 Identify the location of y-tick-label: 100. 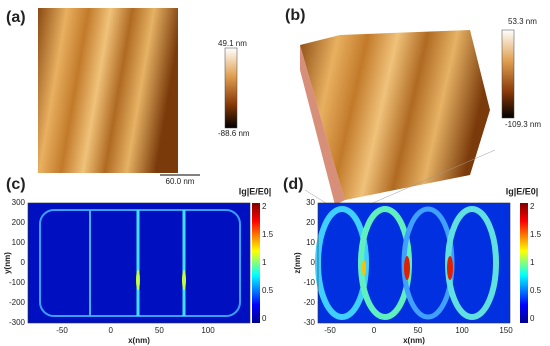
(19, 242).